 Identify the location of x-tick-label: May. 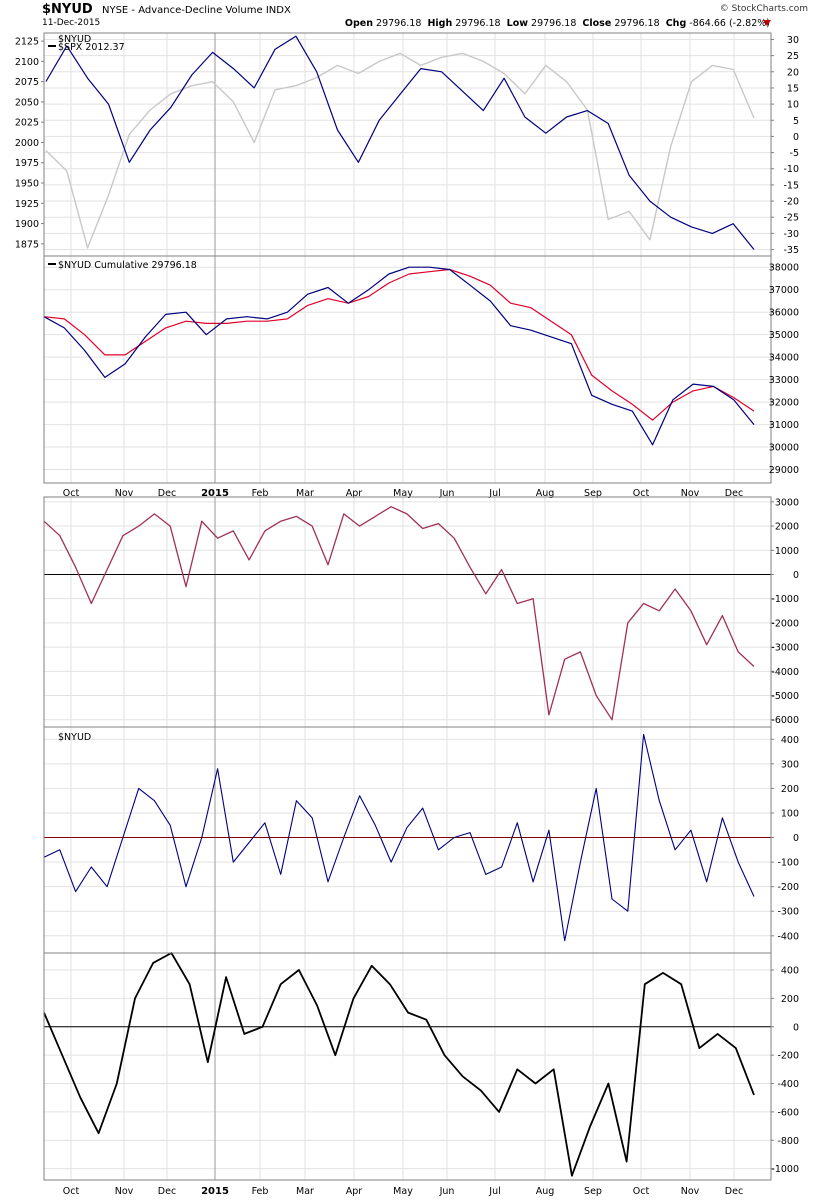
(403, 493).